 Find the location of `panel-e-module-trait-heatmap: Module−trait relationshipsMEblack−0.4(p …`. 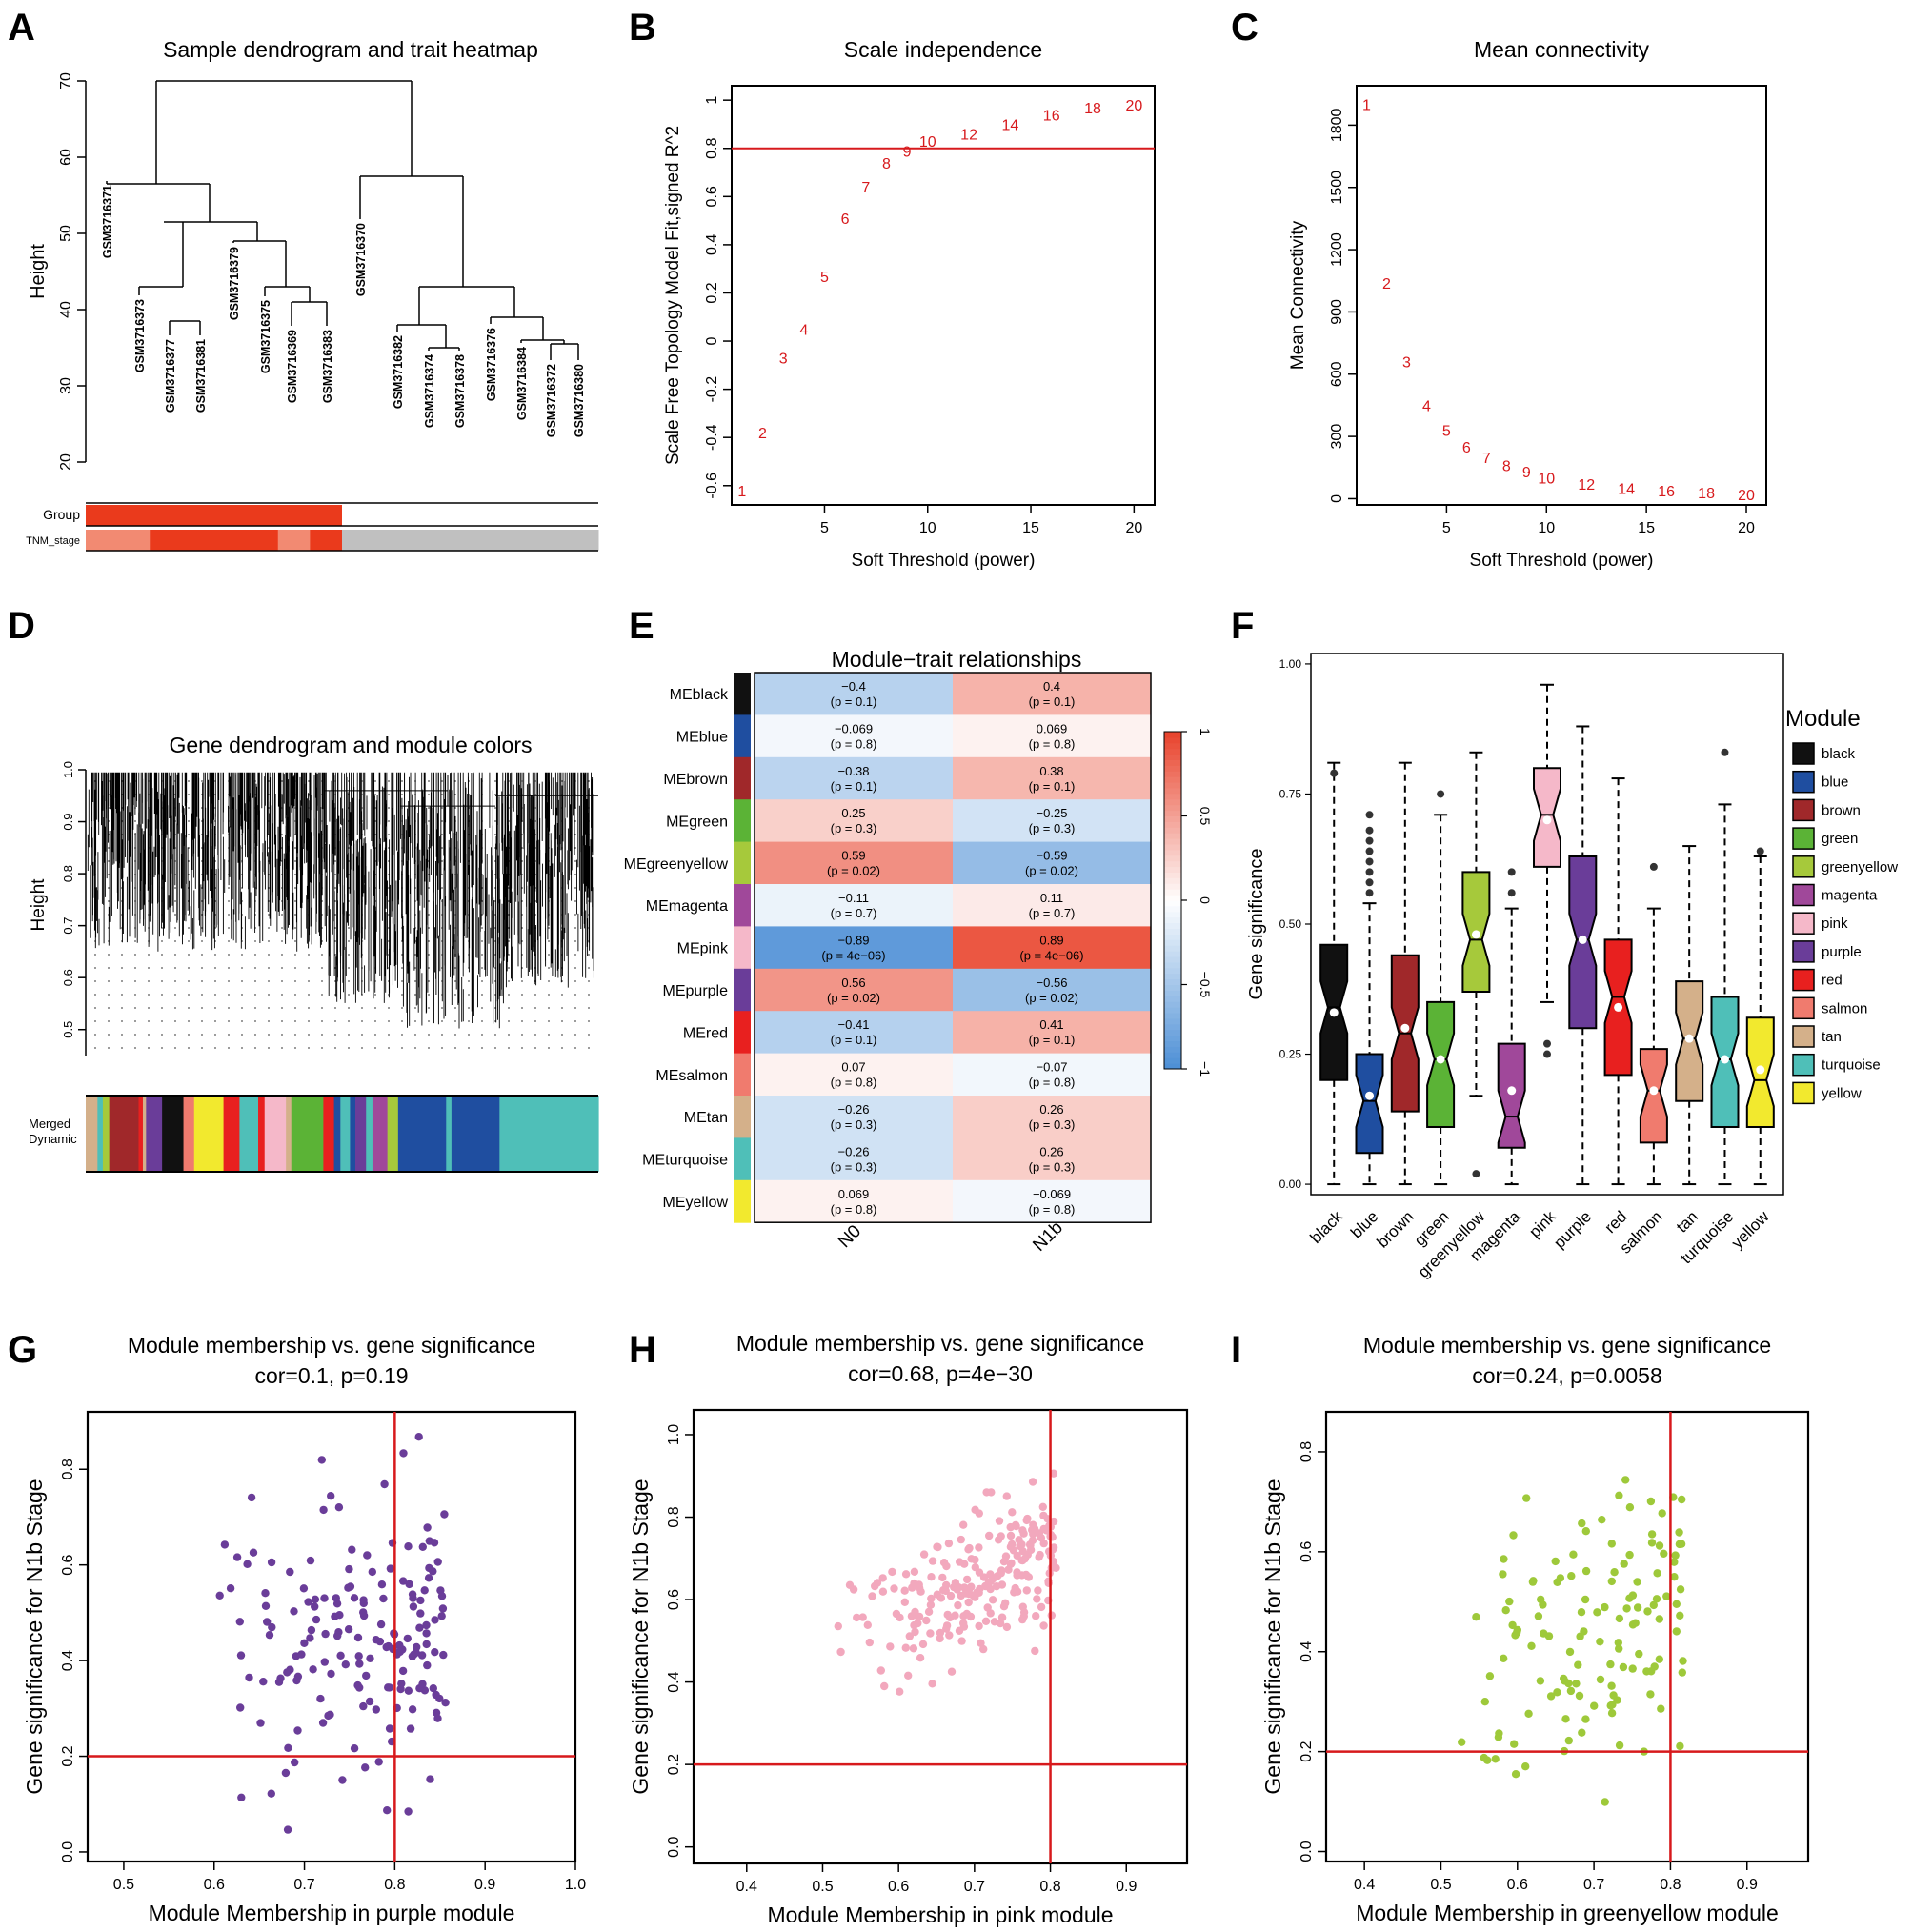

panel-e-module-trait-heatmap: Module−trait relationshipsMEblack−0.4(p … is located at coordinates (919, 952).